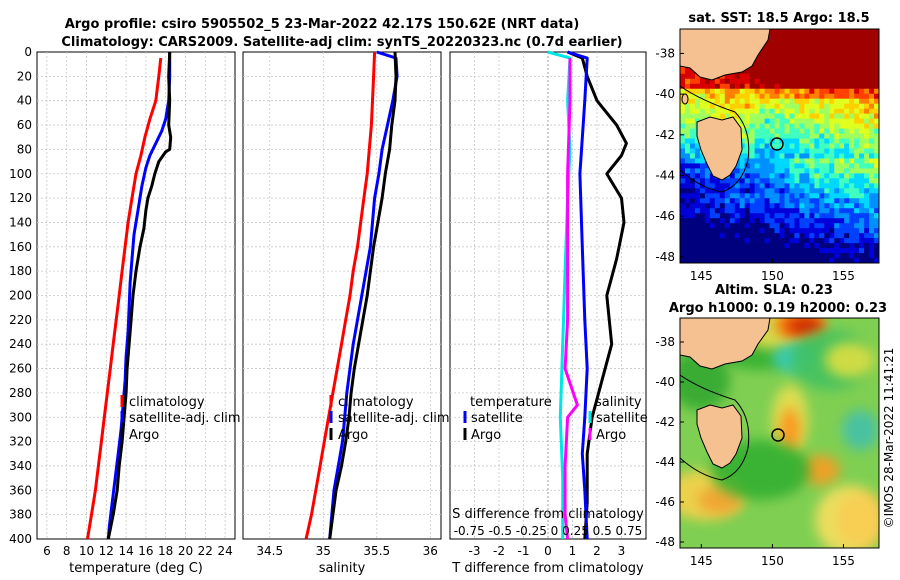  What do you see at coordinates (665, 502) in the screenshot?
I see `map-y-tick-label: -46` at bounding box center [665, 502].